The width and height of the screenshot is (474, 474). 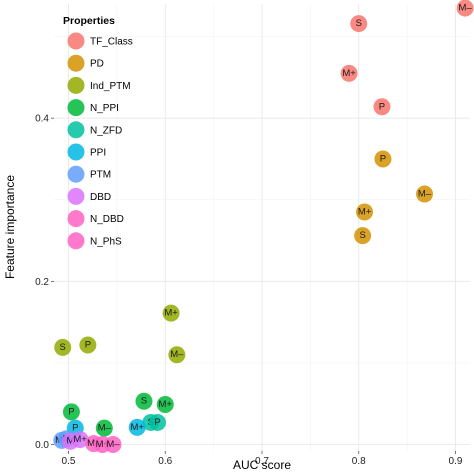 I want to click on legend-item: PTM, so click(x=89, y=174).